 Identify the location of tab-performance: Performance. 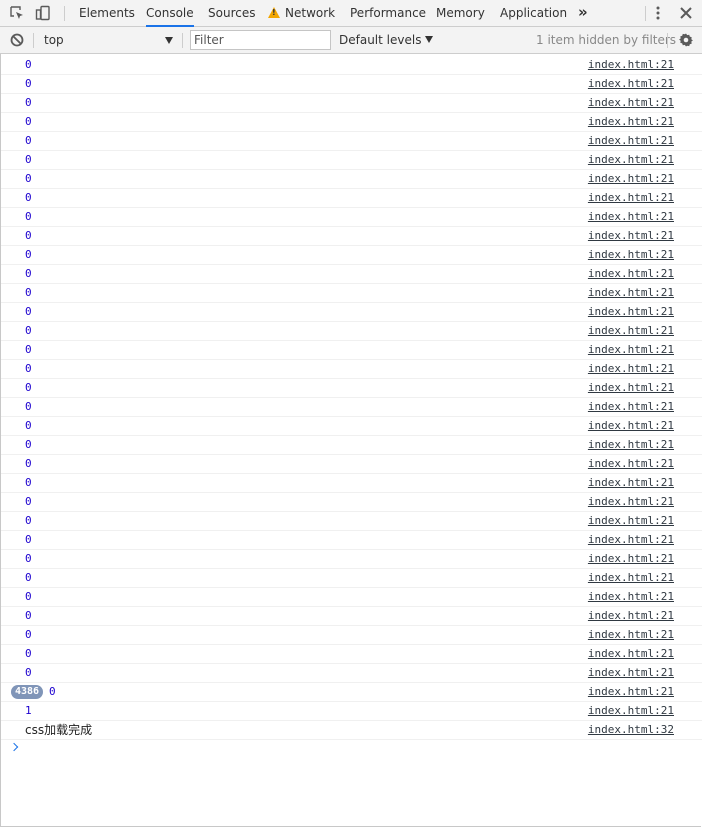
(388, 13).